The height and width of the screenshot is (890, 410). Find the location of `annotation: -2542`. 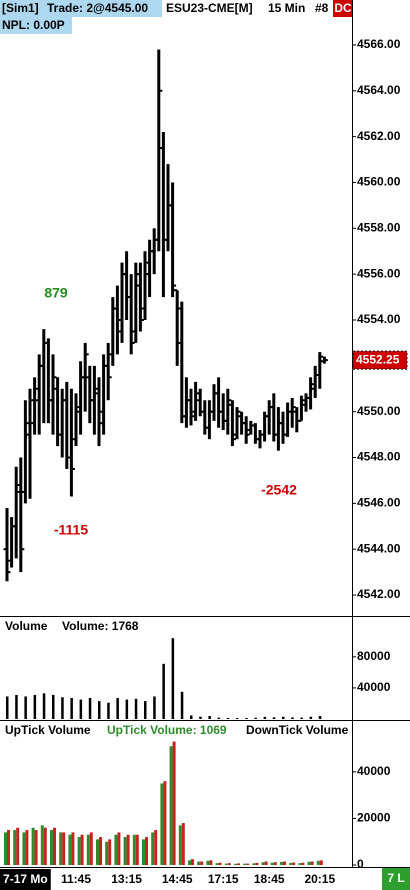

annotation: -2542 is located at coordinates (279, 490).